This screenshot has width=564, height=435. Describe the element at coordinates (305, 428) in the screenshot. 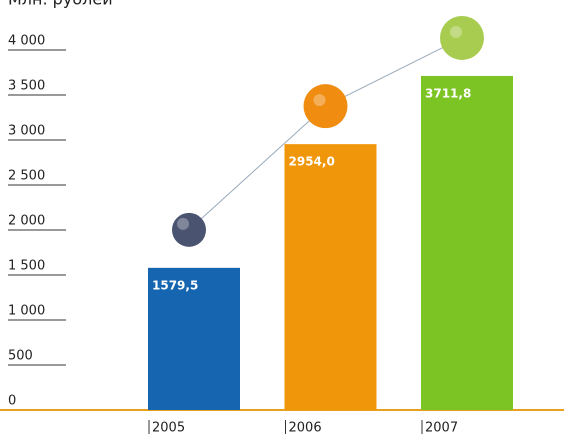

I see `x-tick-label: 2006` at that location.